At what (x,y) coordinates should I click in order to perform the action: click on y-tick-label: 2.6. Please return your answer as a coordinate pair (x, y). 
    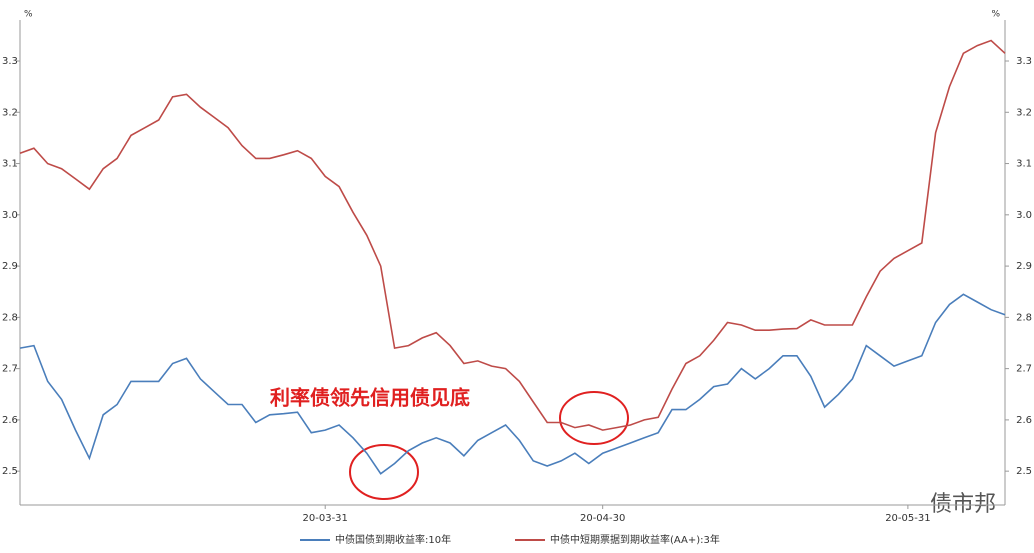
    Looking at the image, I should click on (10, 420).